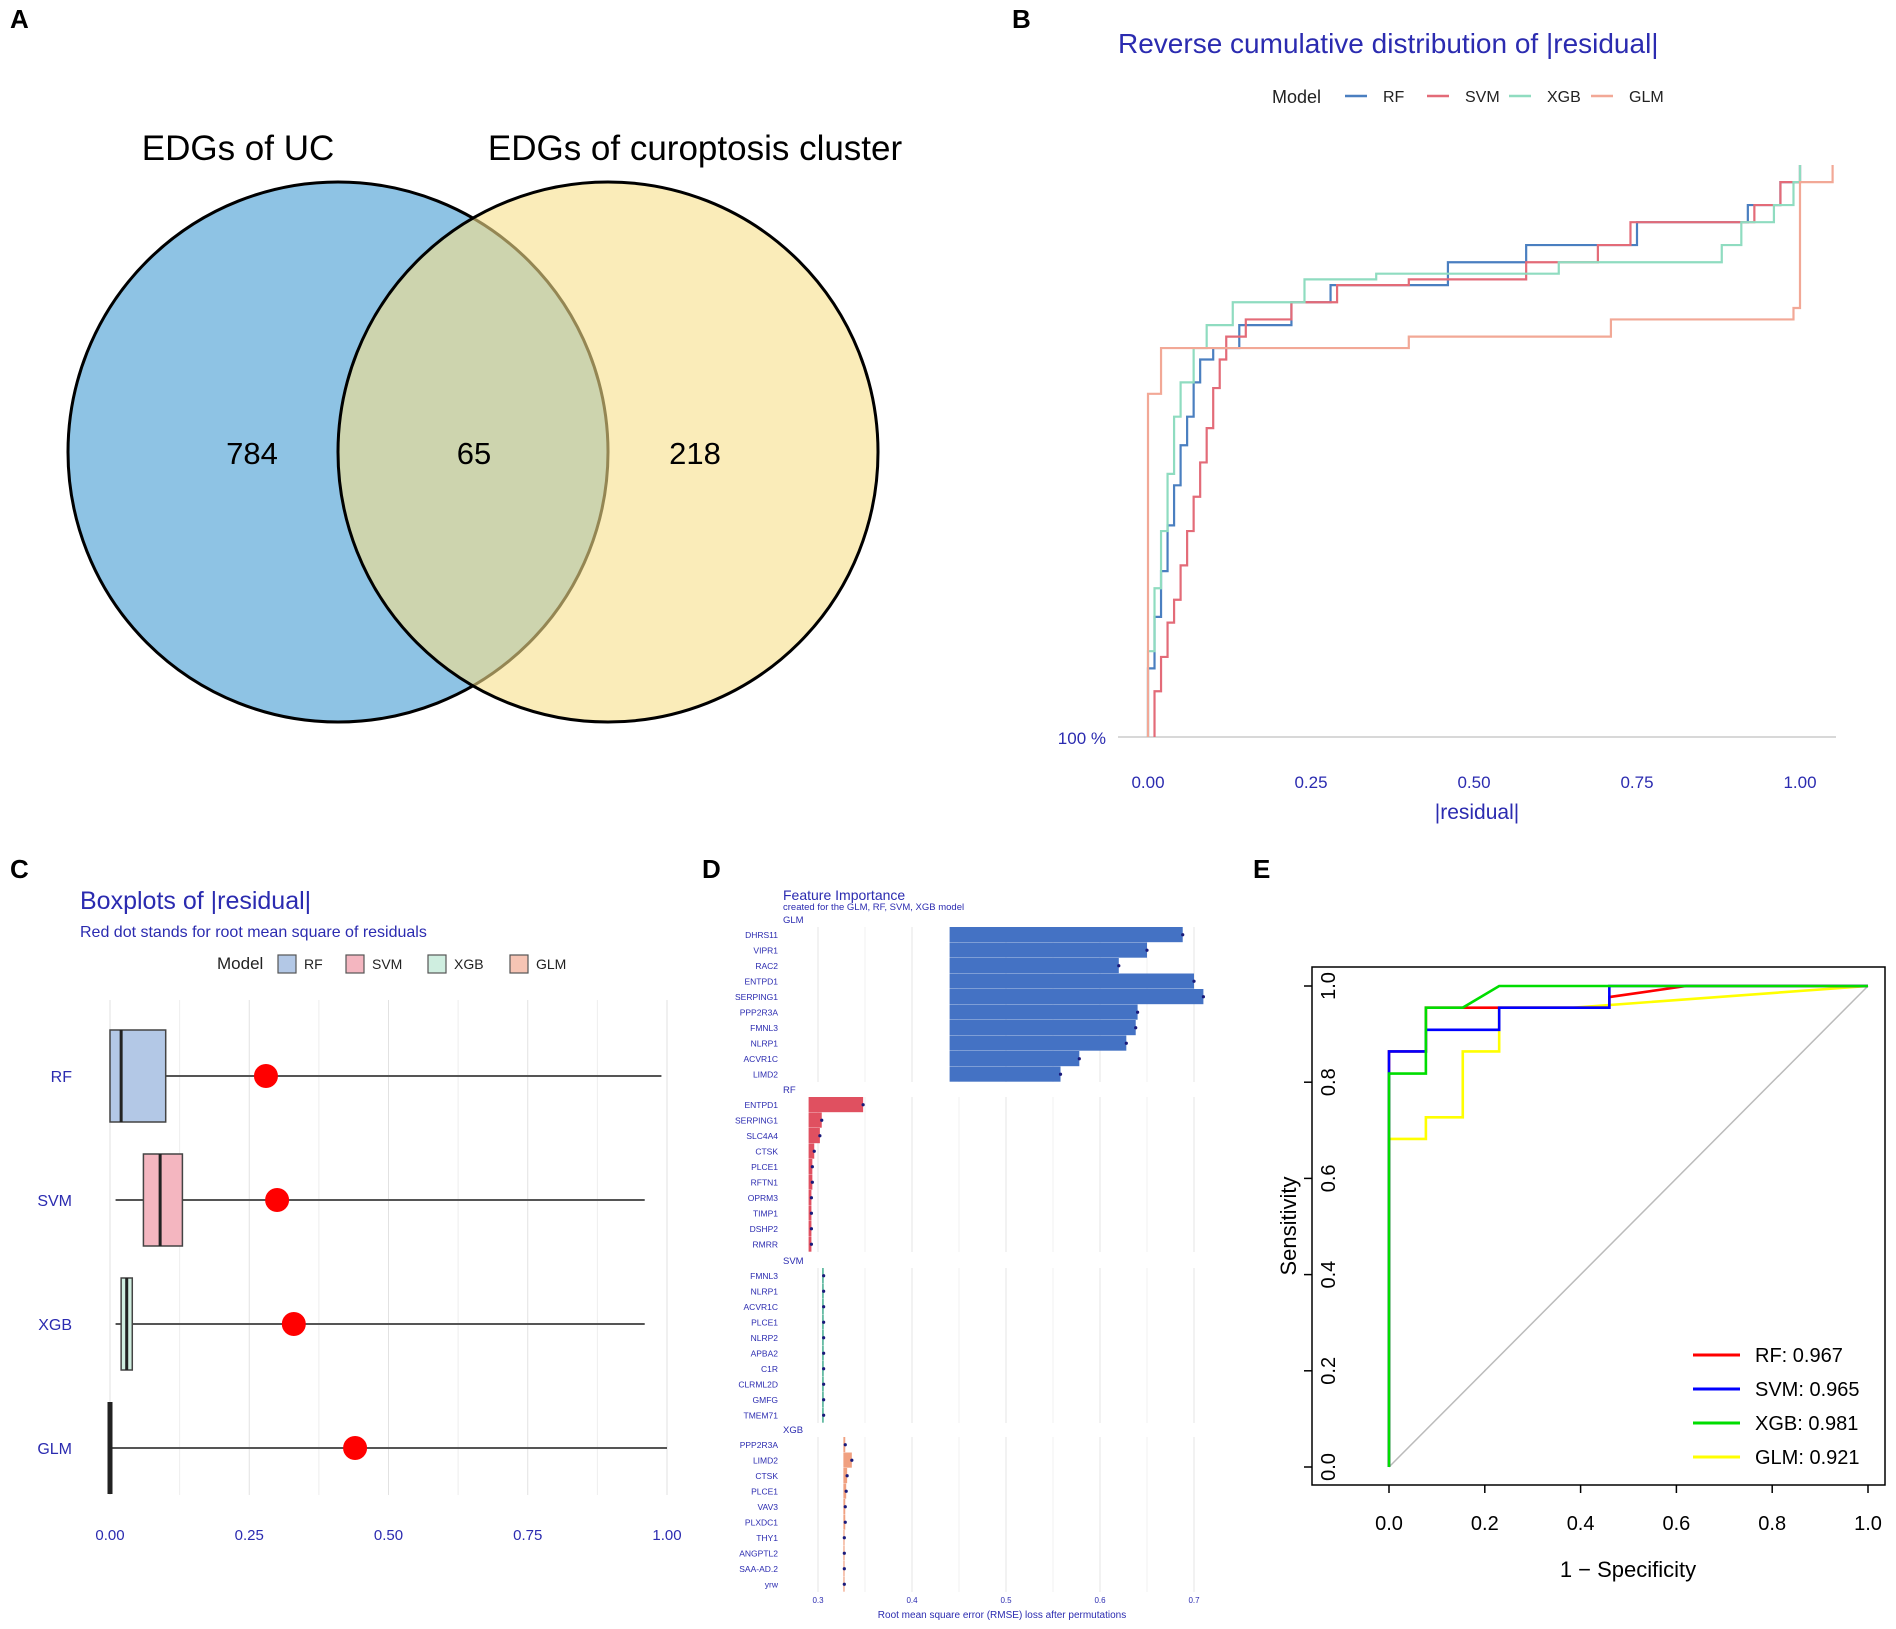  What do you see at coordinates (1485, 1524) in the screenshot?
I see `x-tick-label: 0.2` at bounding box center [1485, 1524].